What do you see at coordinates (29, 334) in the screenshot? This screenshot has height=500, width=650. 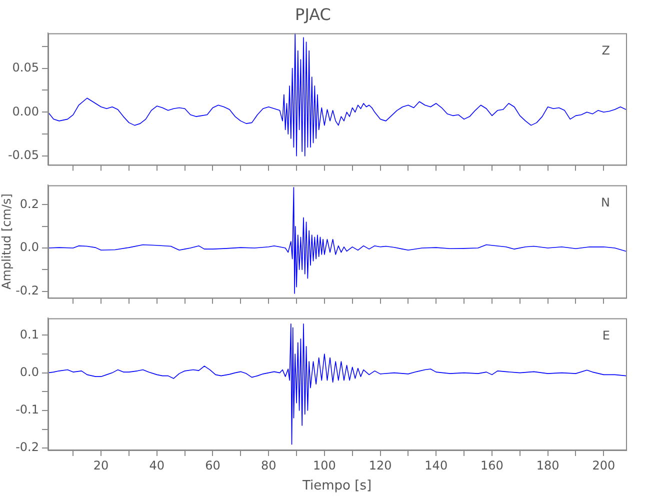 I see `y-tick-label: 0.1` at bounding box center [29, 334].